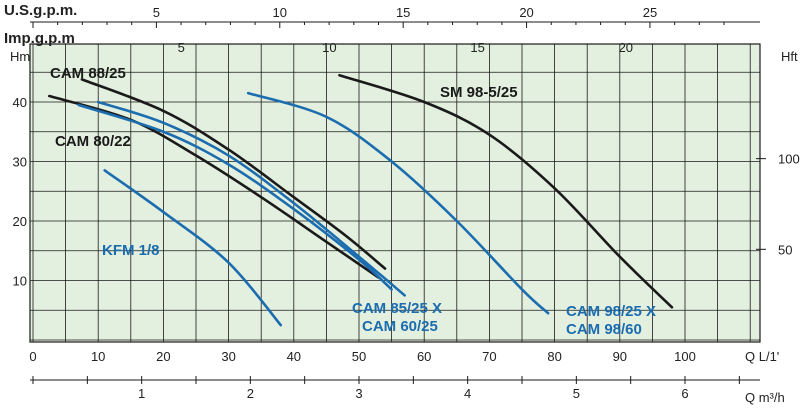 Image resolution: width=806 pixels, height=408 pixels. What do you see at coordinates (141, 393) in the screenshot?
I see `m3h-tick-label: 1` at bounding box center [141, 393].